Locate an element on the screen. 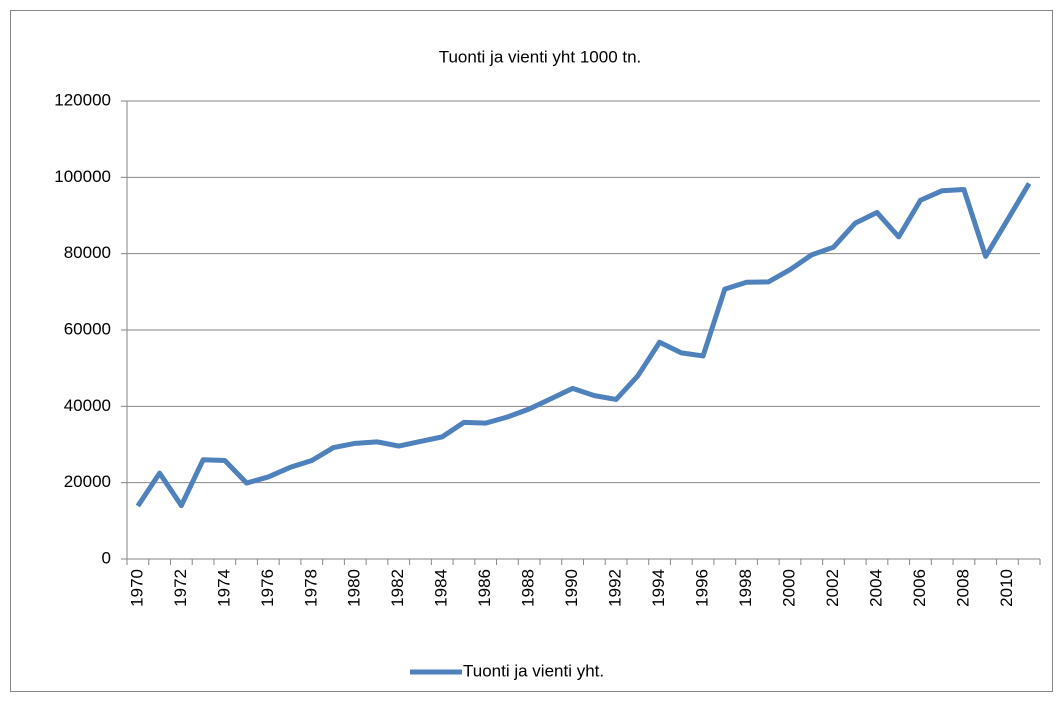  x-tick-label: 2010 is located at coordinates (1006, 588).